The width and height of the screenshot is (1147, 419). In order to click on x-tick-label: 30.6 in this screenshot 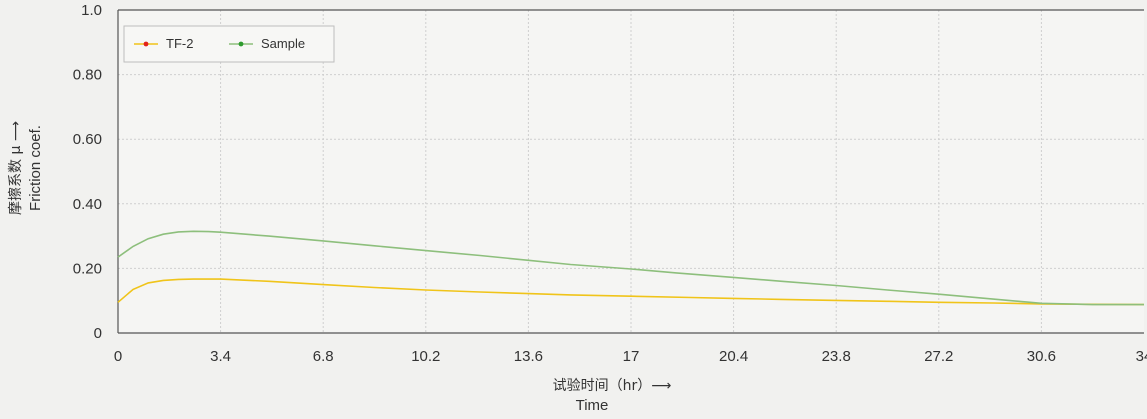, I will do `click(1041, 356)`.